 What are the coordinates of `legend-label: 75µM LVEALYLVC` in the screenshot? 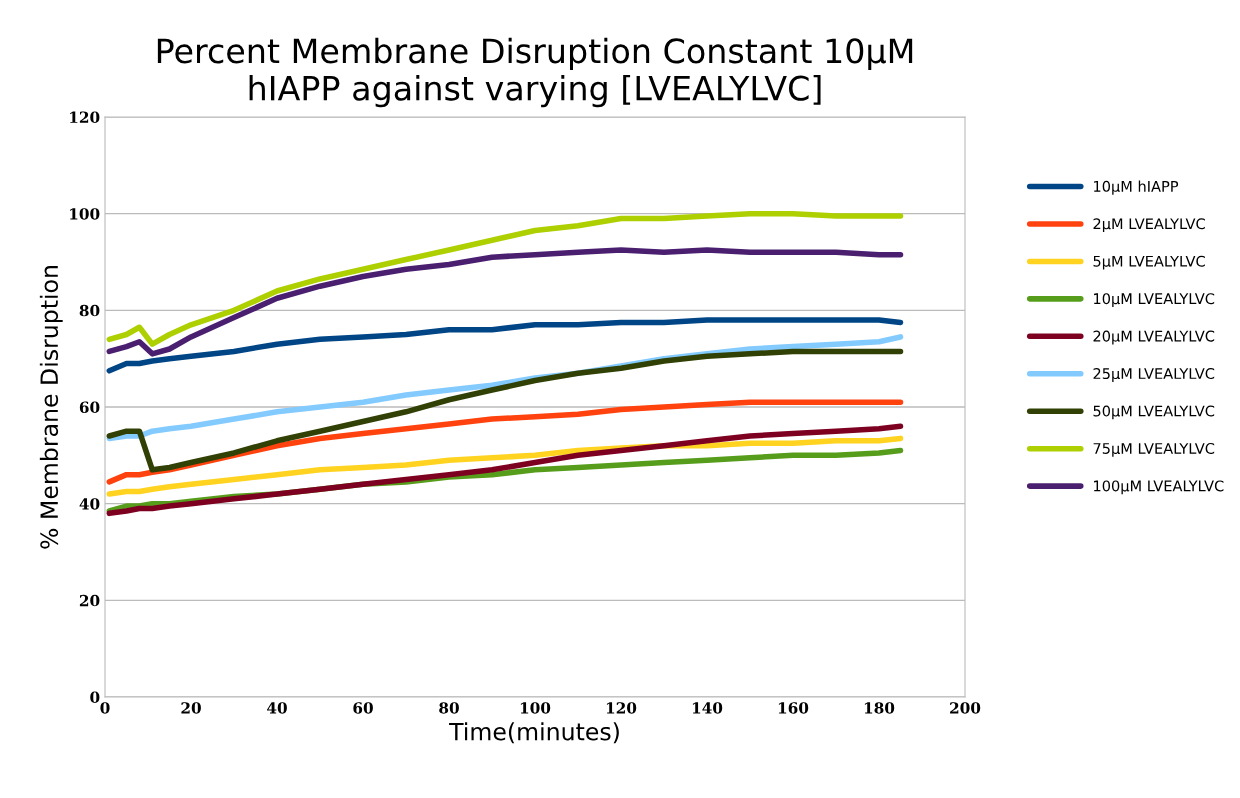 It's located at (1154, 449).